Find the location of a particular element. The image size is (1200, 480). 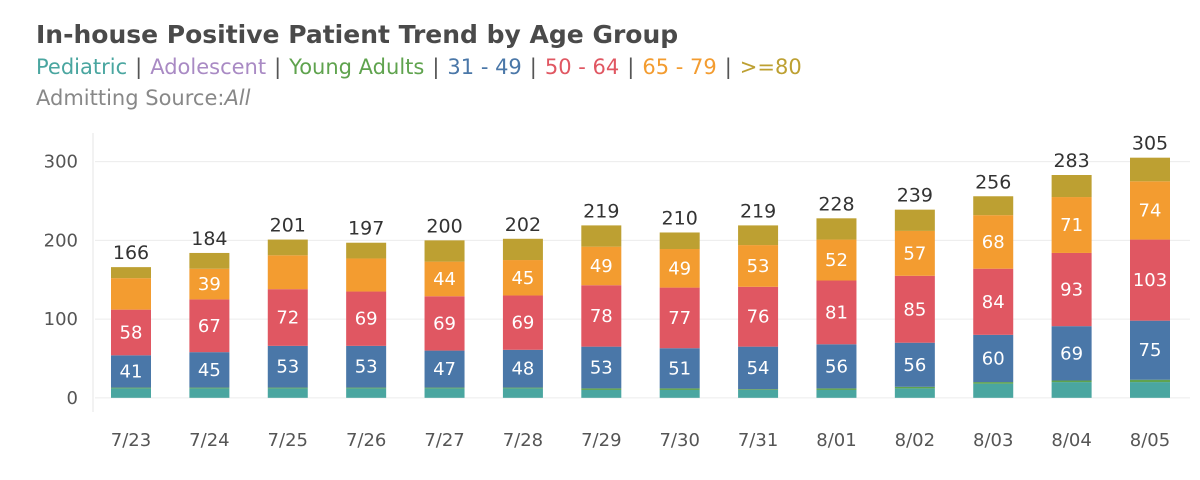

data-label: 45 is located at coordinates (209, 370).